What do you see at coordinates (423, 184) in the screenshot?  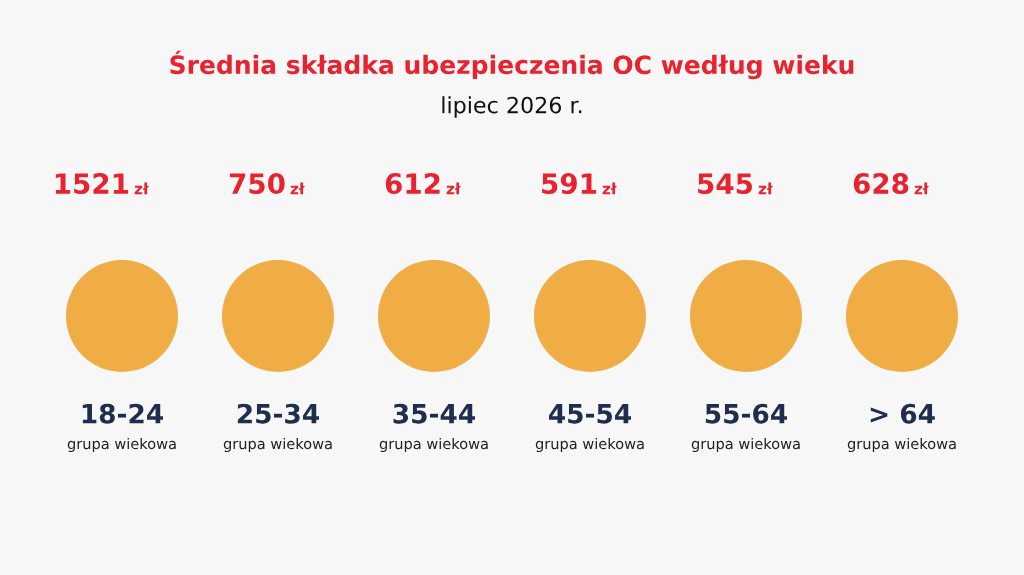 I see `data-label: 612 zł` at bounding box center [423, 184].